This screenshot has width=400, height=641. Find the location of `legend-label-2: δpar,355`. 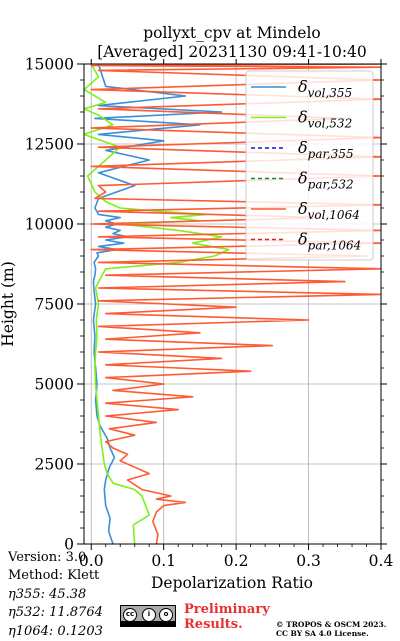

legend-label-2: δpar,355 is located at coordinates (326, 149).